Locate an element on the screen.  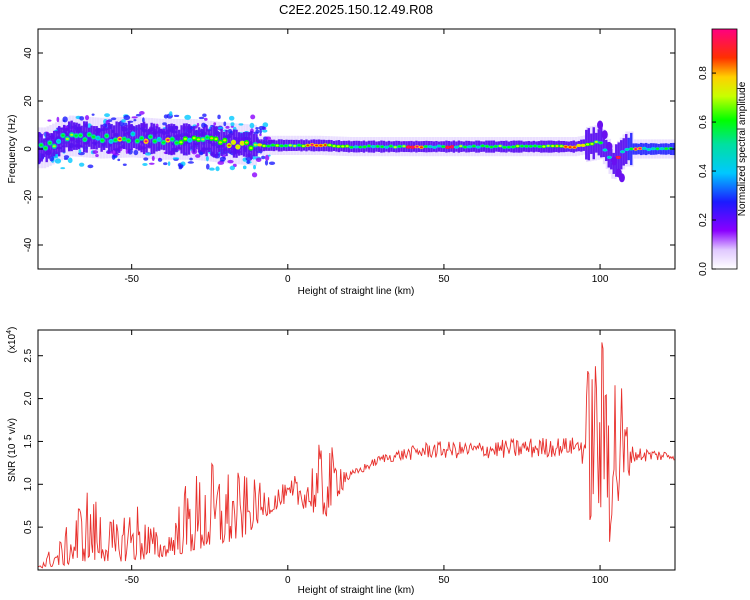
multiplier-suffix: ) is located at coordinates (12, 328).